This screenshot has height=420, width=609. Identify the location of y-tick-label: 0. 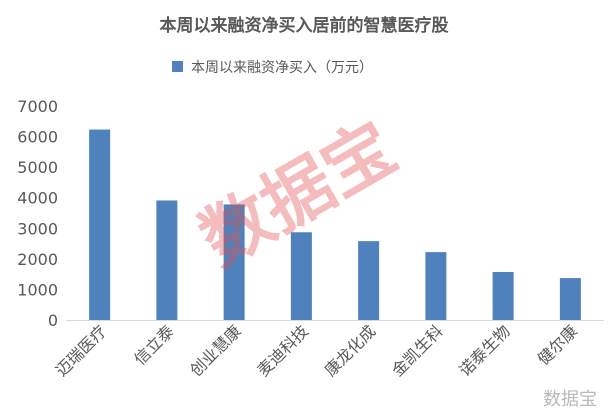
(53, 320).